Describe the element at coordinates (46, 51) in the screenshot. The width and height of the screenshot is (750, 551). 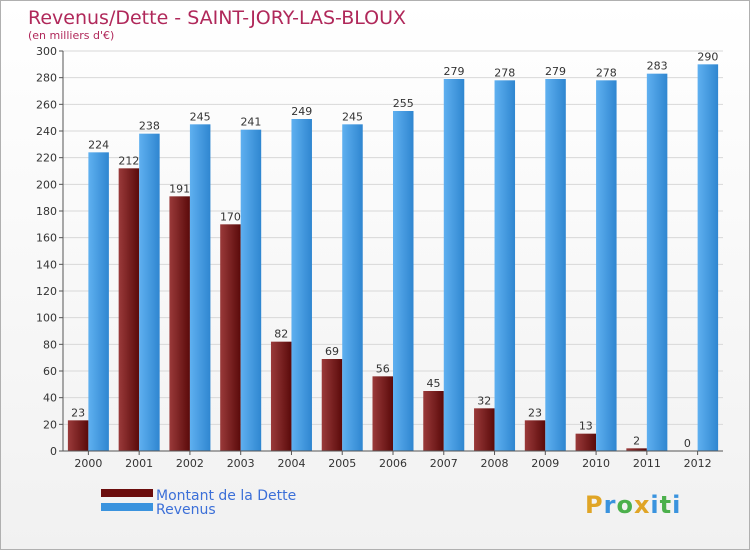
I see `y-tick-label: 300` at that location.